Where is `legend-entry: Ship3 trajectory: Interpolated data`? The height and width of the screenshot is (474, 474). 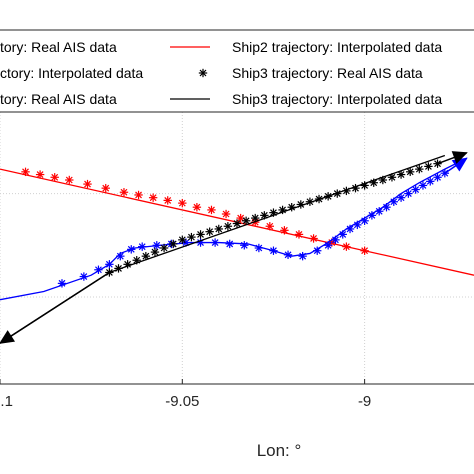 legend-entry: Ship3 trajectory: Interpolated data is located at coordinates (306, 99).